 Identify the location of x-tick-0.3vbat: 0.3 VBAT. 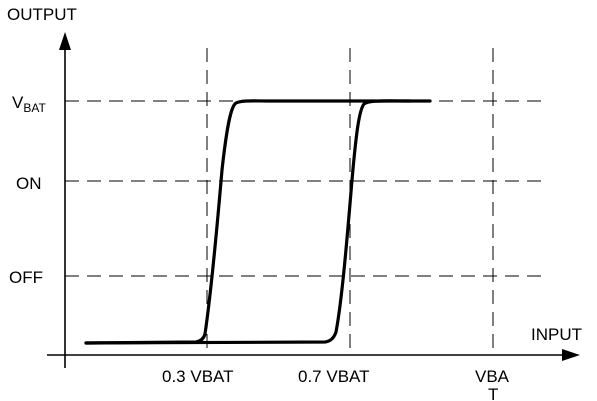
(198, 376).